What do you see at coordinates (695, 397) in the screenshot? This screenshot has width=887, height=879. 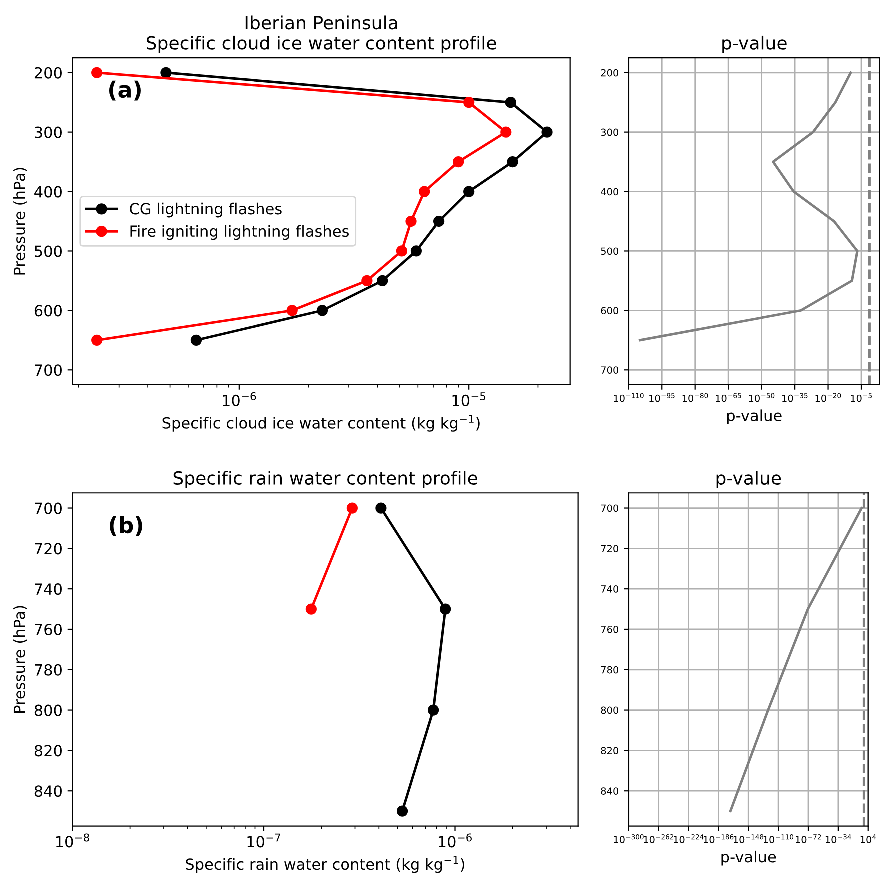 I see `x-tick-label: 10$^{−80}$` at bounding box center [695, 397].